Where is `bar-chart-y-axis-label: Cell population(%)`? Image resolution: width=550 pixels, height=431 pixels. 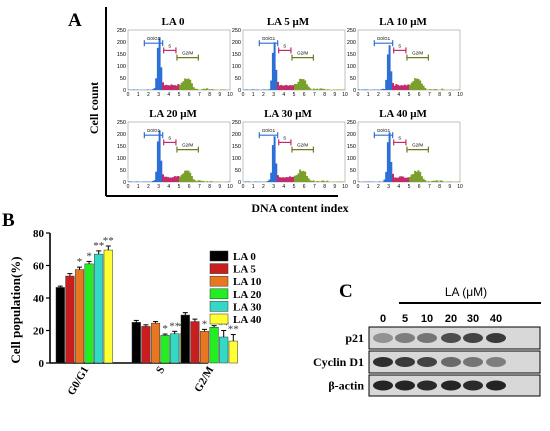 bar-chart-y-axis-label: Cell population(%) is located at coordinates (15, 309).